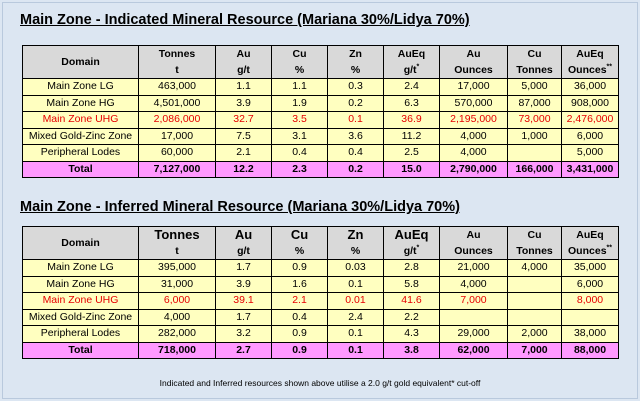 This screenshot has height=401, width=640. Describe the element at coordinates (473, 103) in the screenshot. I see `value-cell: 570,000` at that location.